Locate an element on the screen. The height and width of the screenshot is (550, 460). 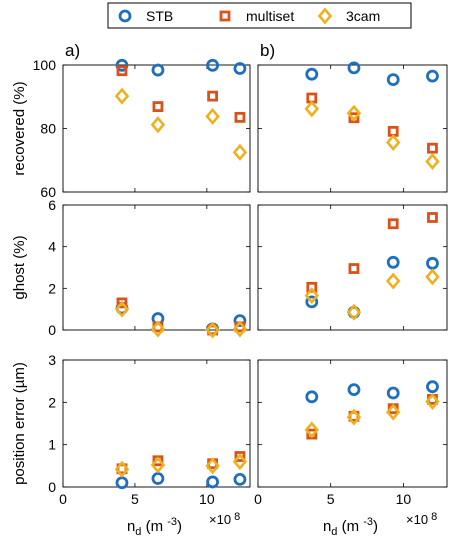
y-tick-label: 100 is located at coordinates (45, 65).